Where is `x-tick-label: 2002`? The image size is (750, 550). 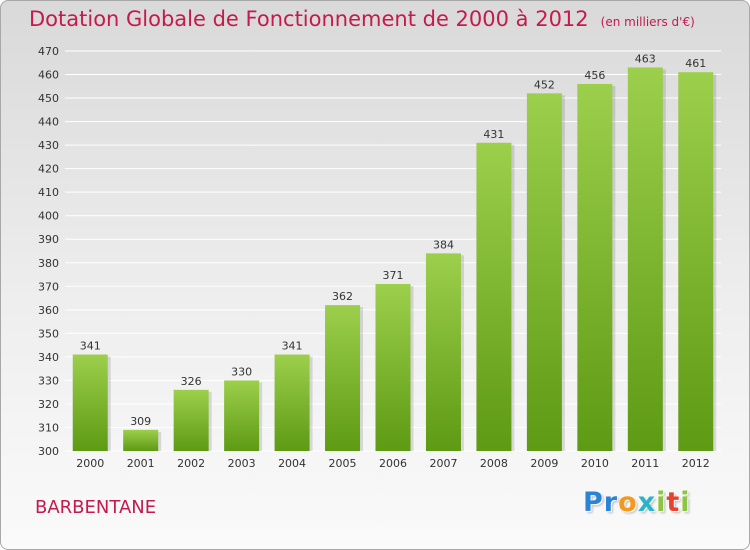 x-tick-label: 2002 is located at coordinates (191, 463).